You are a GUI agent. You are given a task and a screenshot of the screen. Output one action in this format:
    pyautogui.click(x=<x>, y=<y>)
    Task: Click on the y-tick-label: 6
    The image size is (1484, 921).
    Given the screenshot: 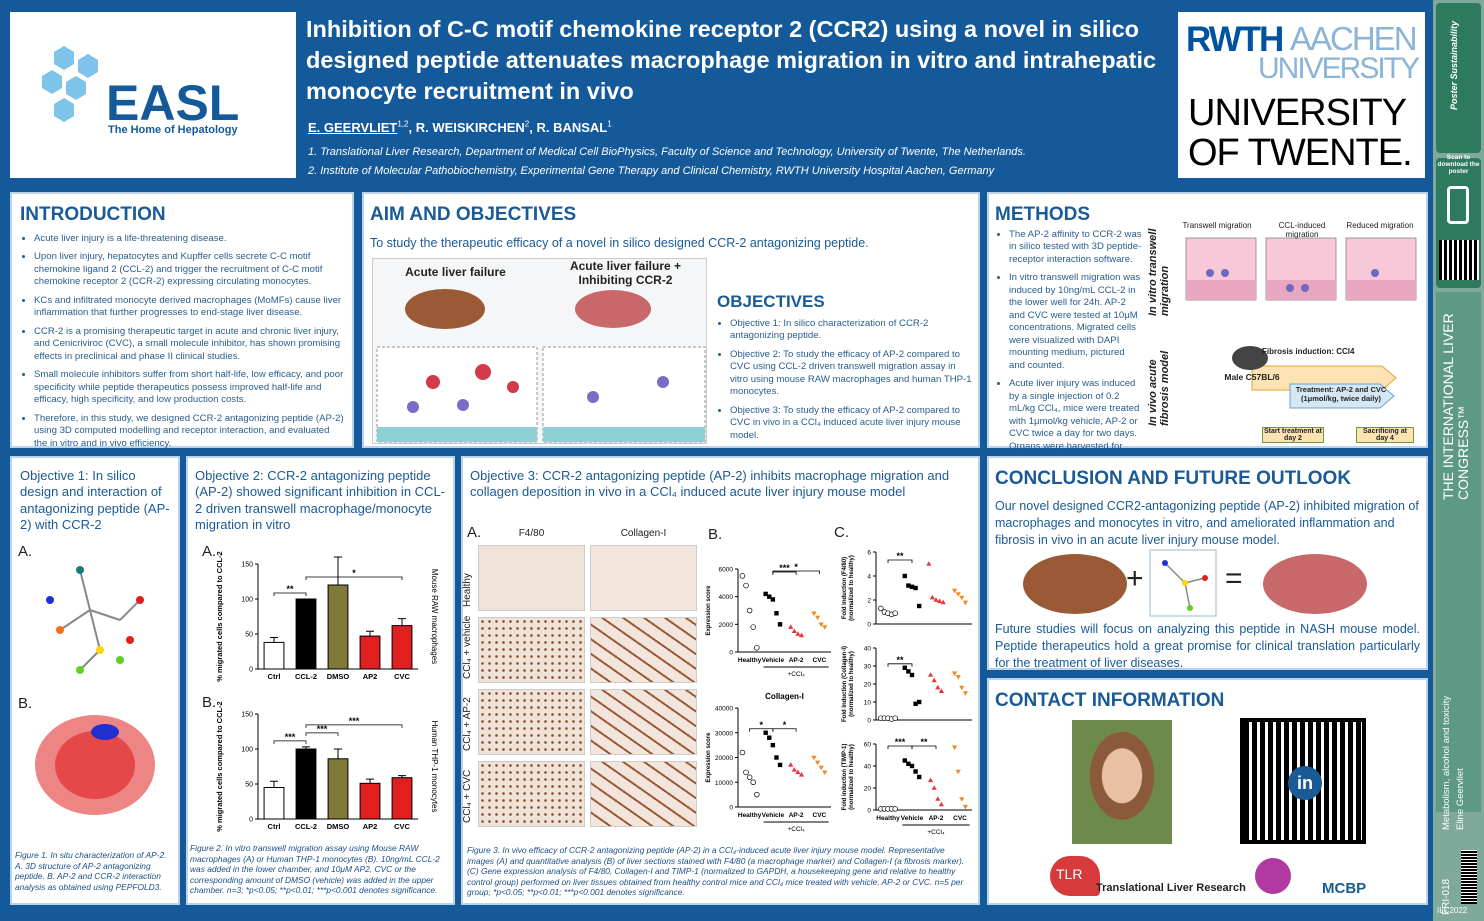 What is the action you would take?
    pyautogui.click(x=869, y=553)
    